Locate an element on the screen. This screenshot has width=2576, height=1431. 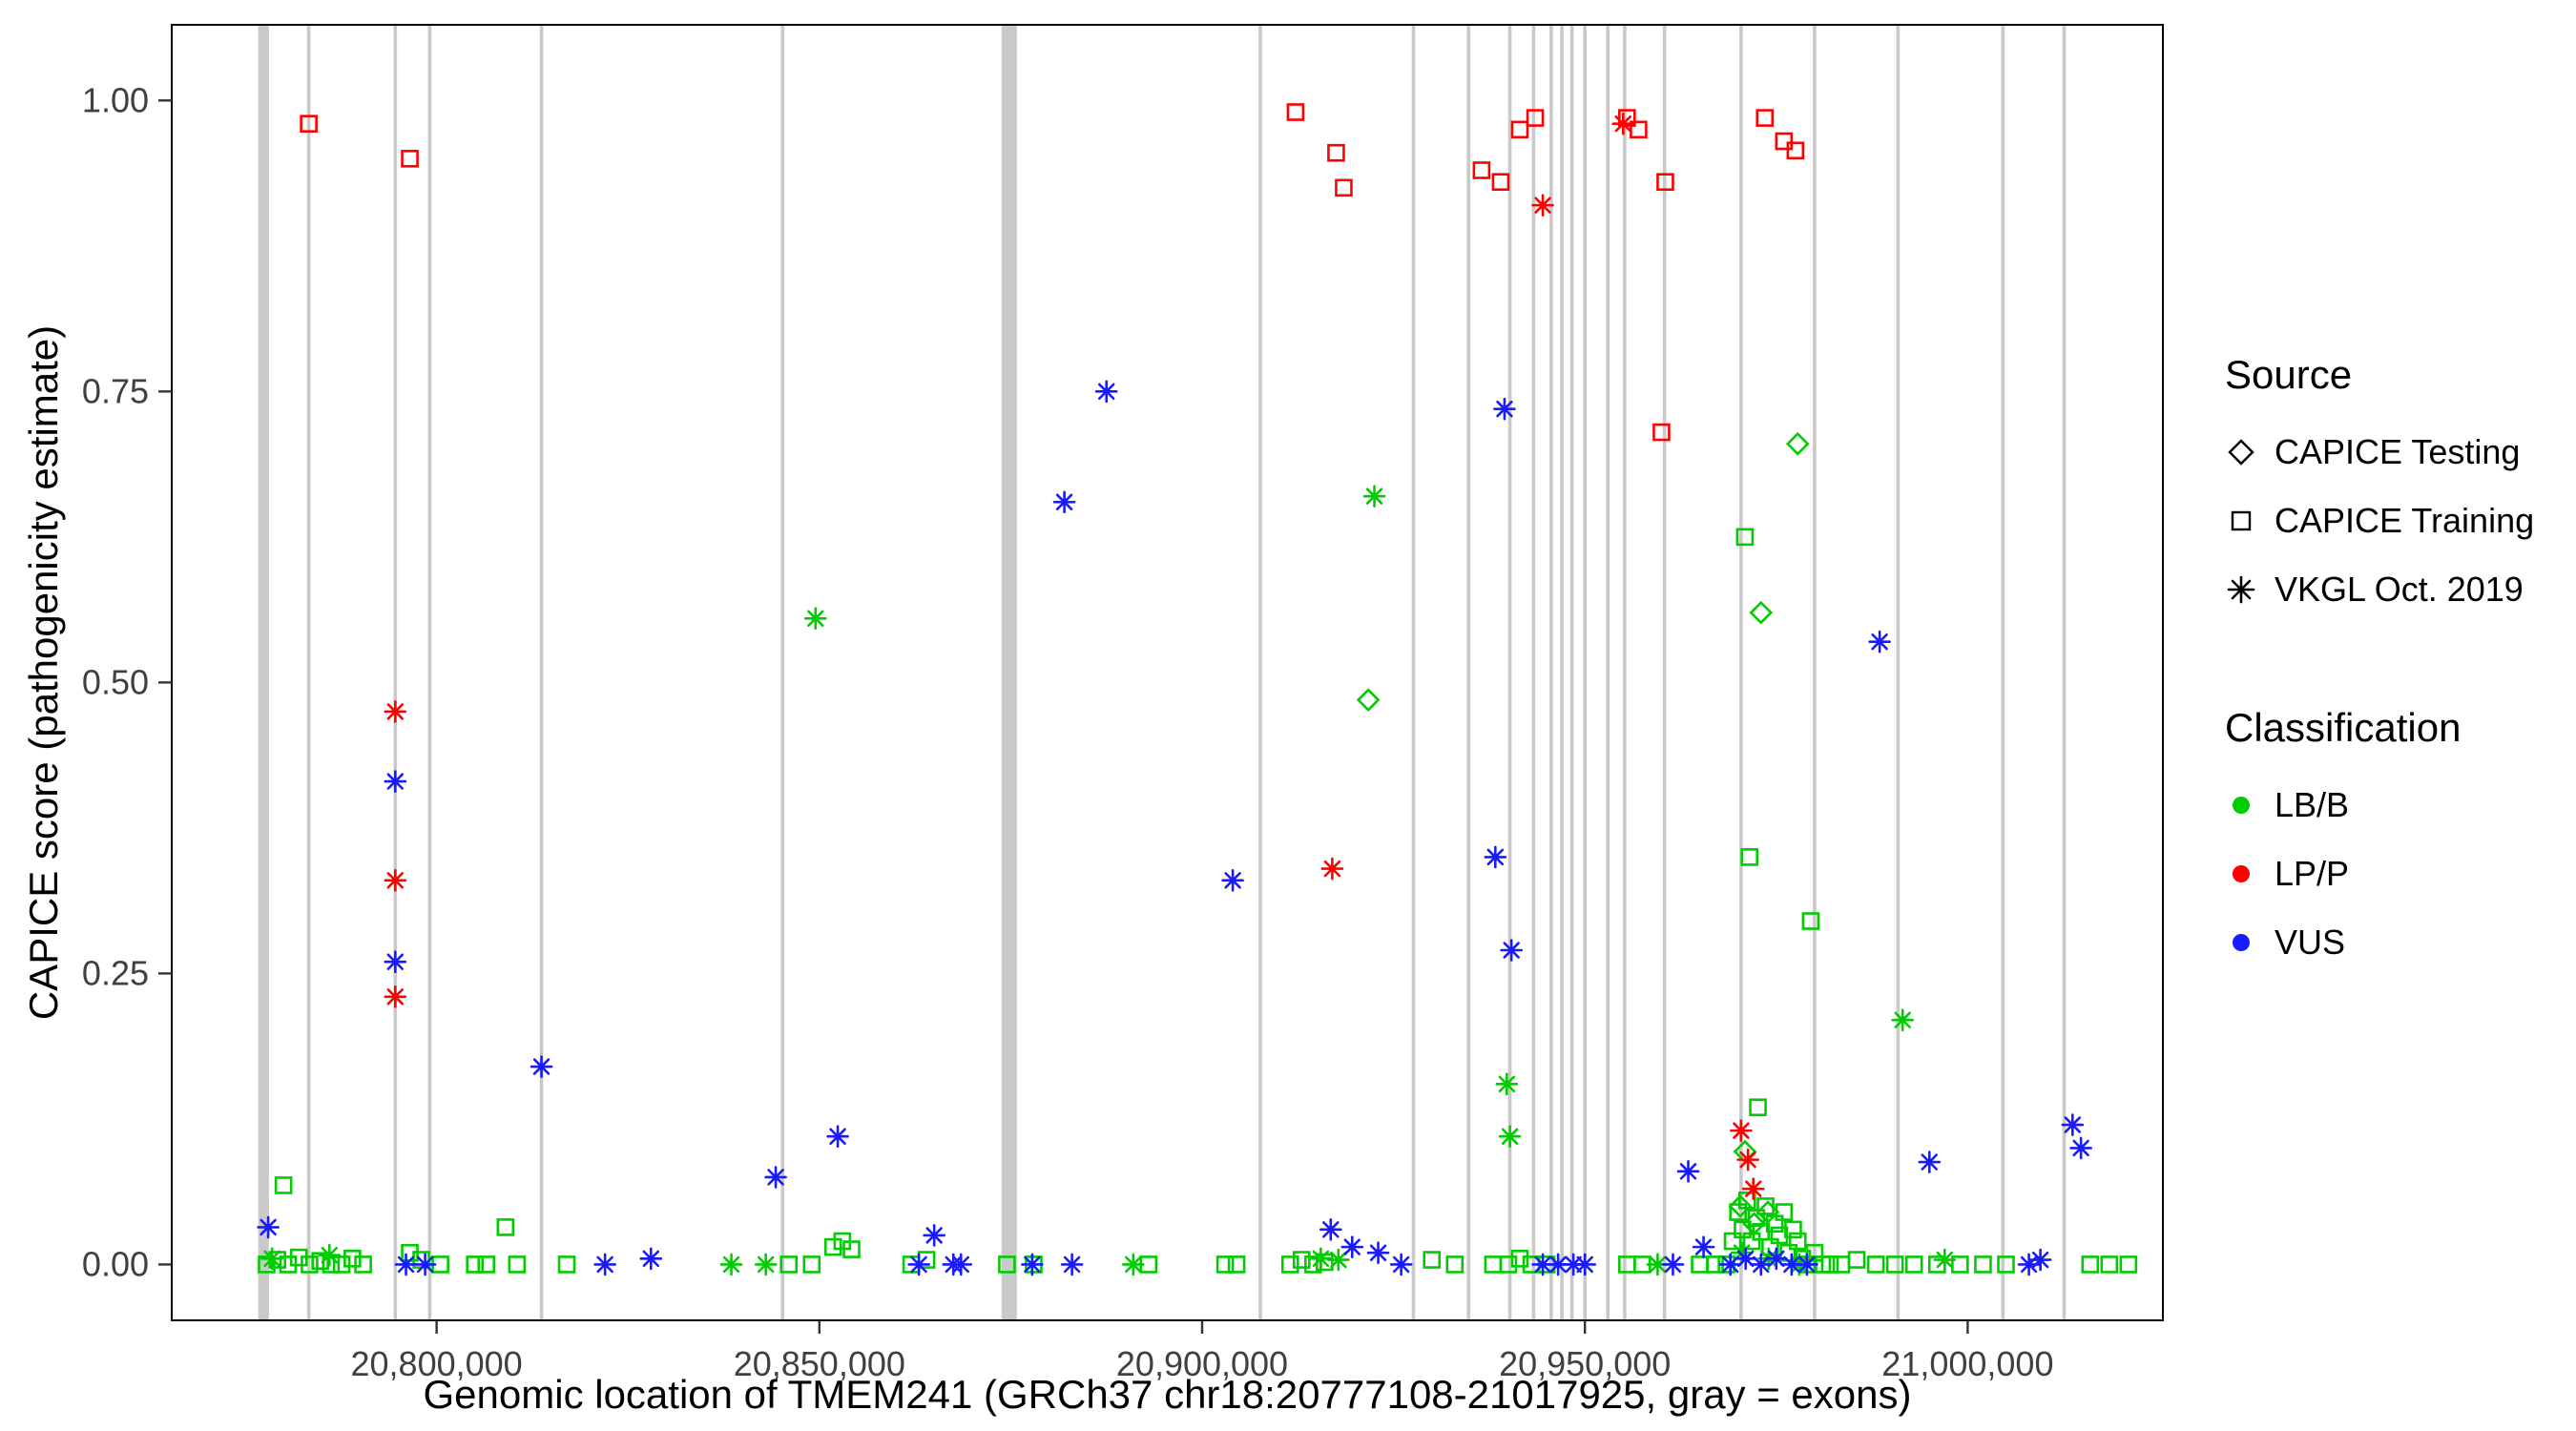
x-tick-label: 20,950,000 is located at coordinates (1585, 1364).